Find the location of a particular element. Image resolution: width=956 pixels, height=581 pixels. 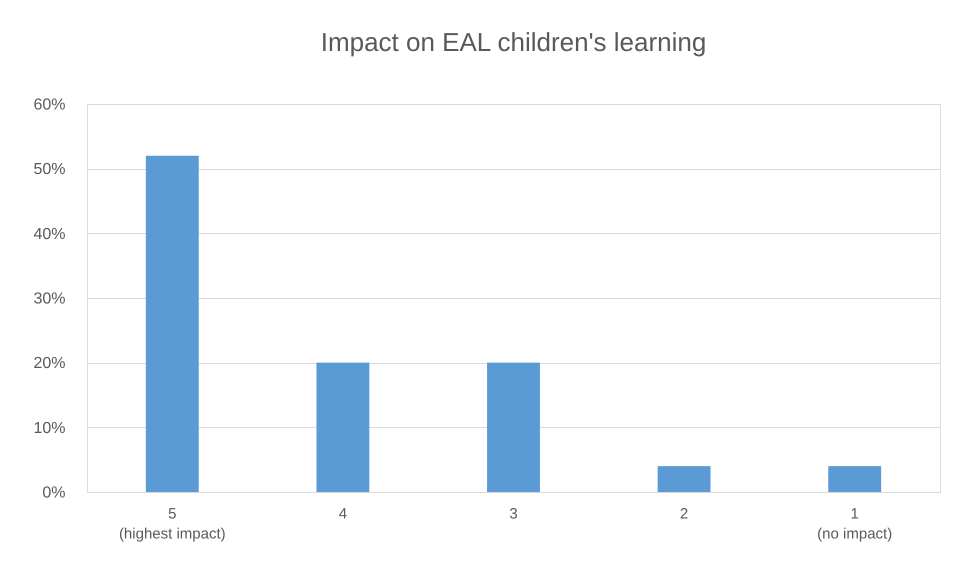

y-tick-label: 30% is located at coordinates (49, 299).